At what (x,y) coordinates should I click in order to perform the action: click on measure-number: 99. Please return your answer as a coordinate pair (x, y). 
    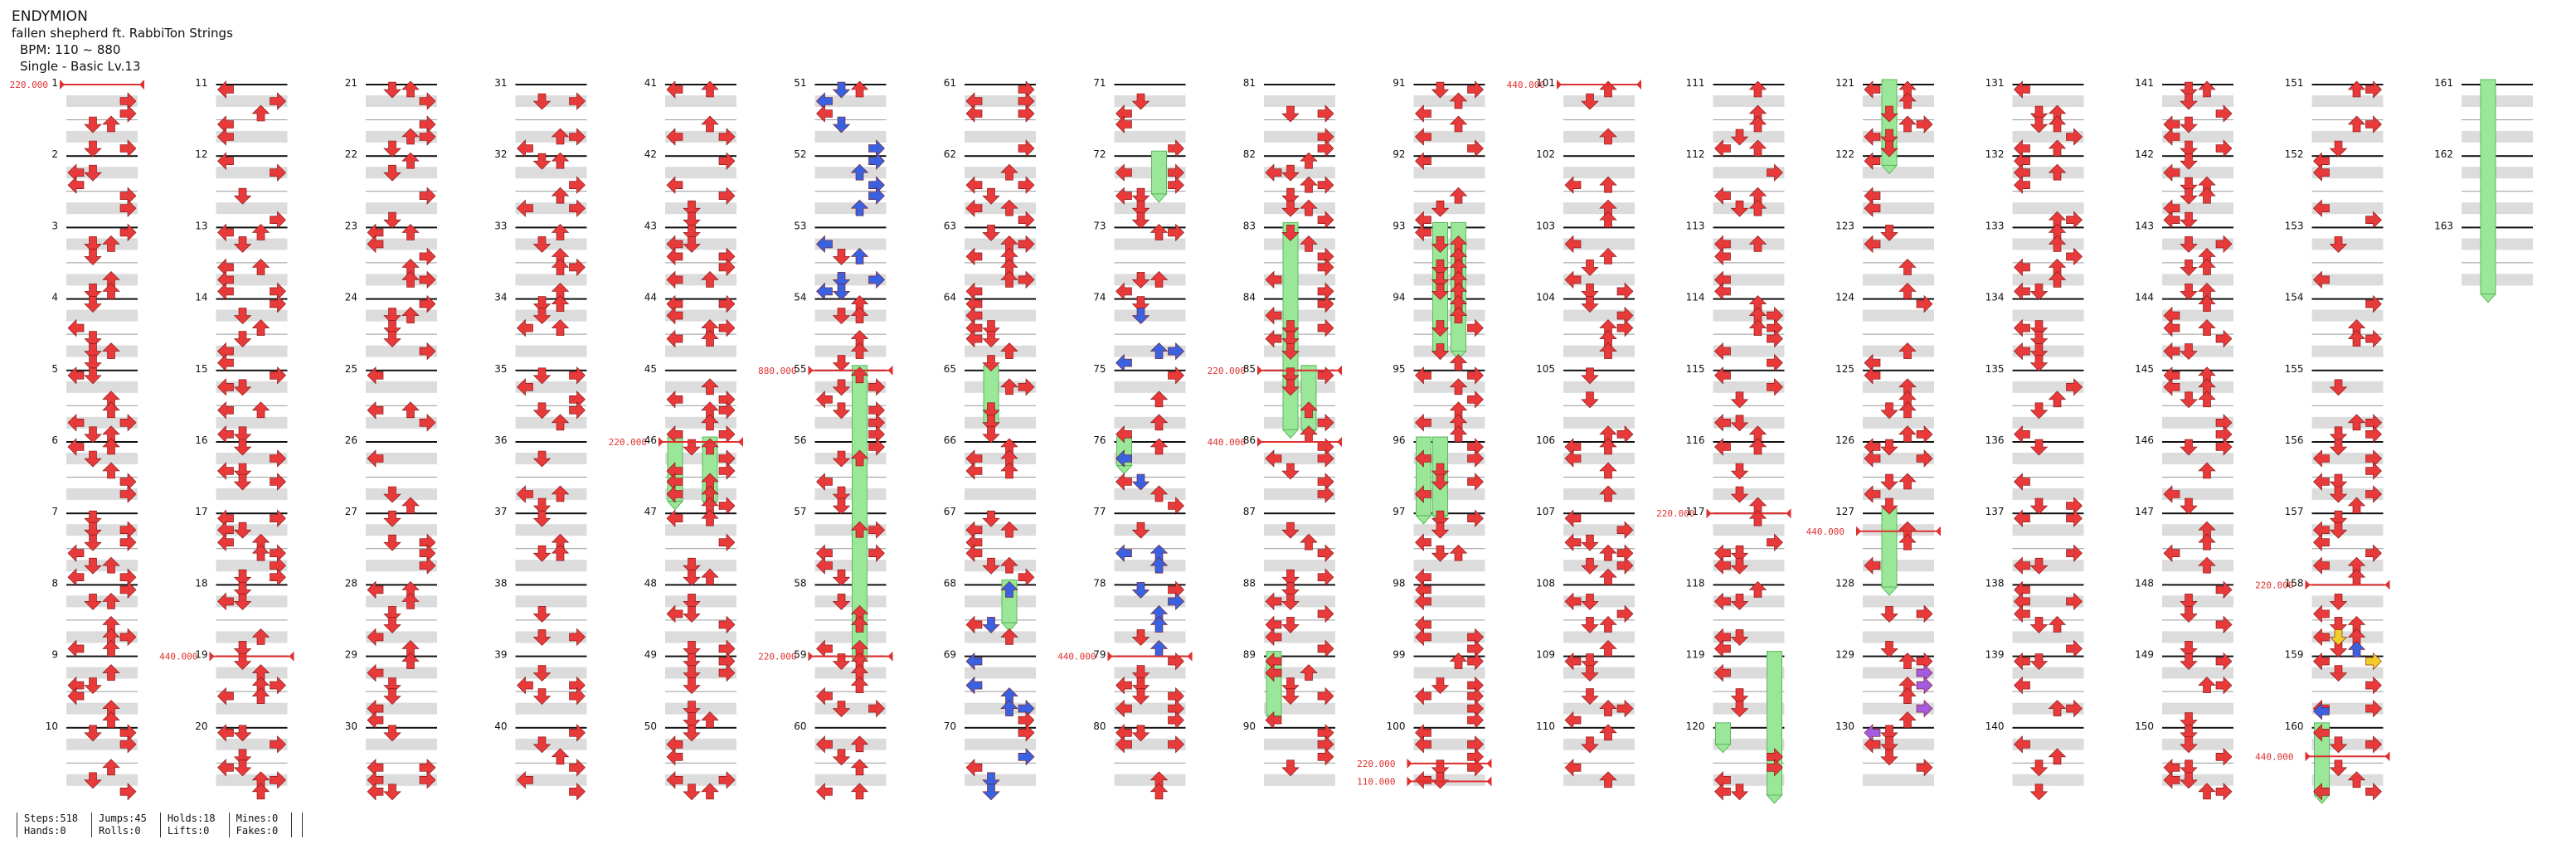
    Looking at the image, I should click on (1399, 655).